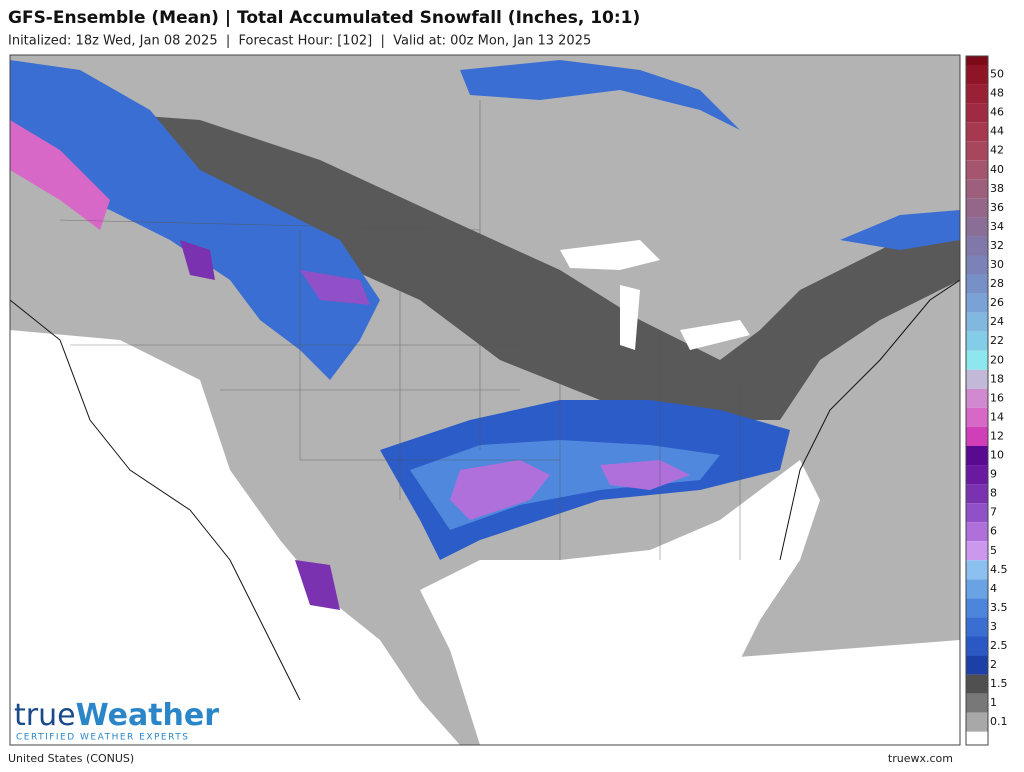  What do you see at coordinates (997, 378) in the screenshot?
I see `legend-label: 18` at bounding box center [997, 378].